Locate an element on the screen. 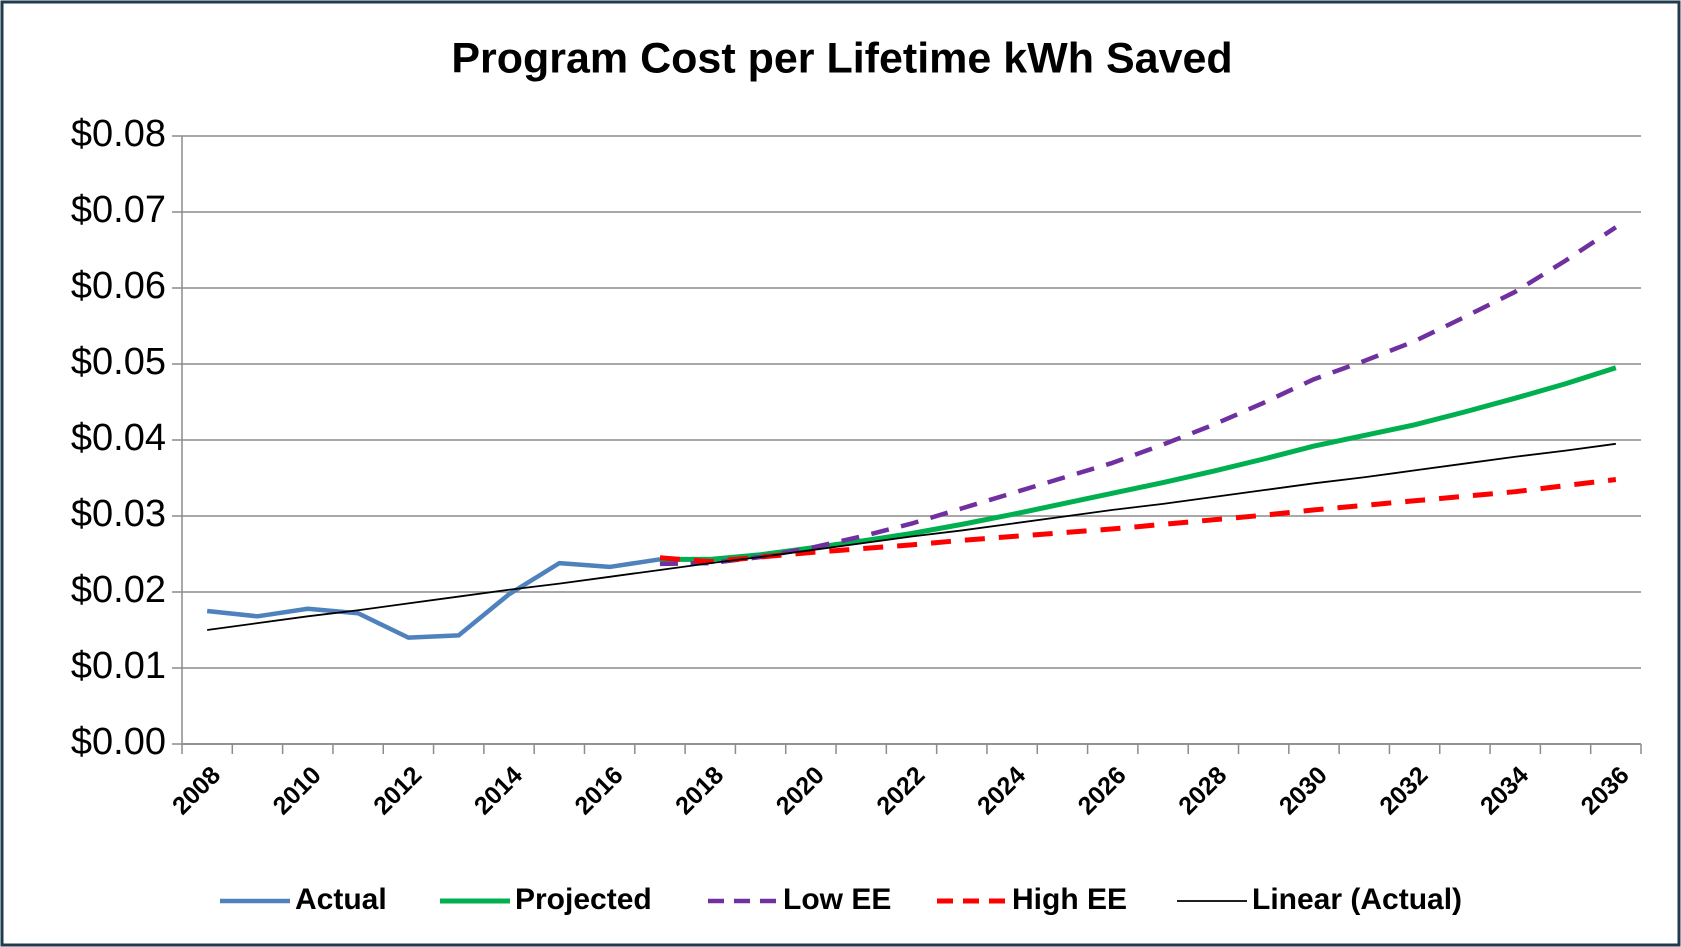  y-tick-label: $0.00 is located at coordinates (118, 742).